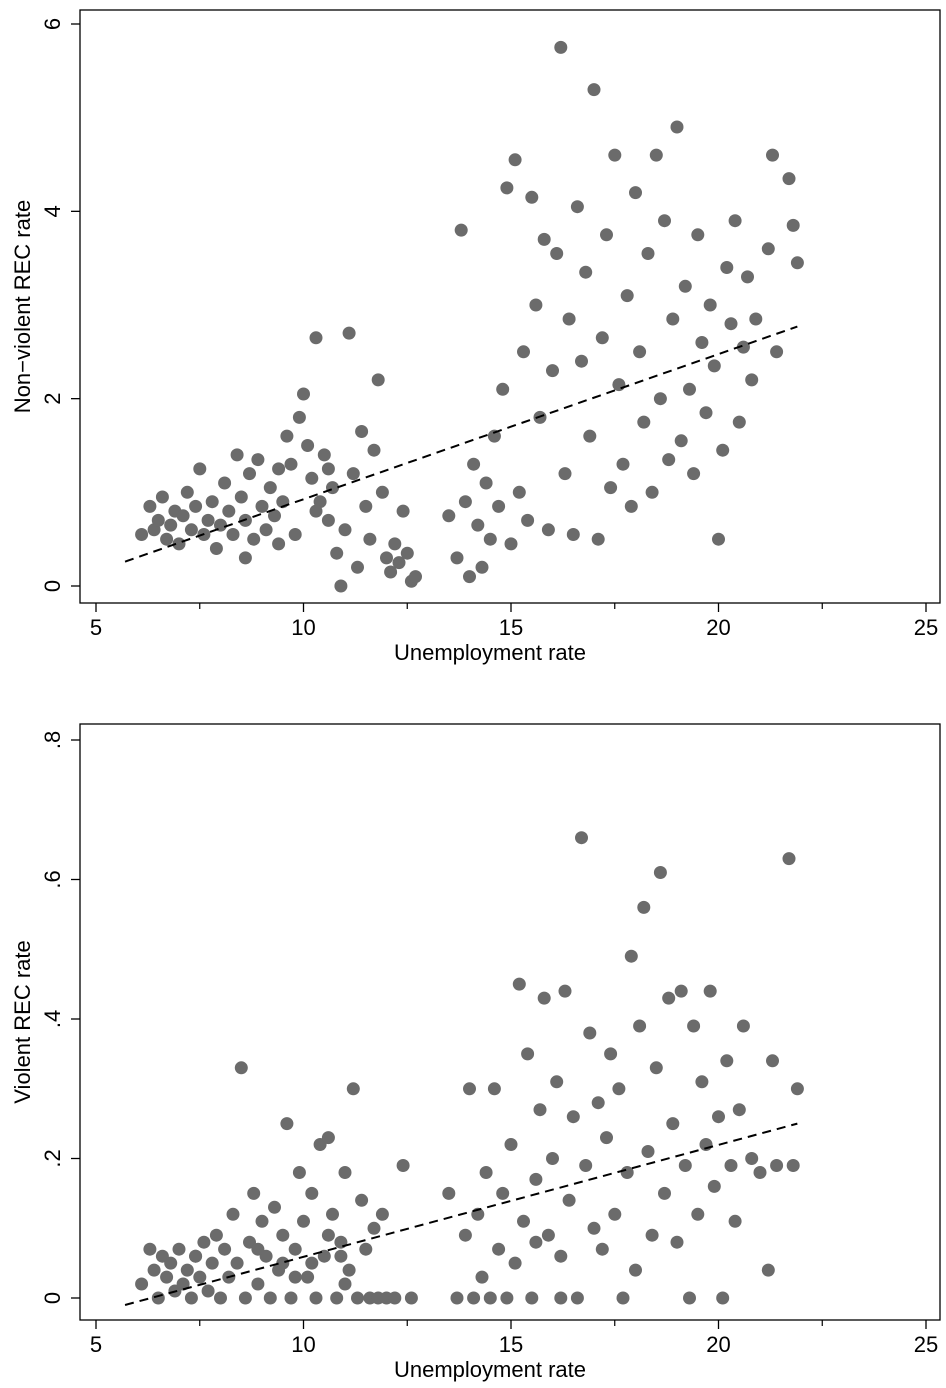  What do you see at coordinates (96, 1344) in the screenshot?
I see `x-tick-label: 5` at bounding box center [96, 1344].